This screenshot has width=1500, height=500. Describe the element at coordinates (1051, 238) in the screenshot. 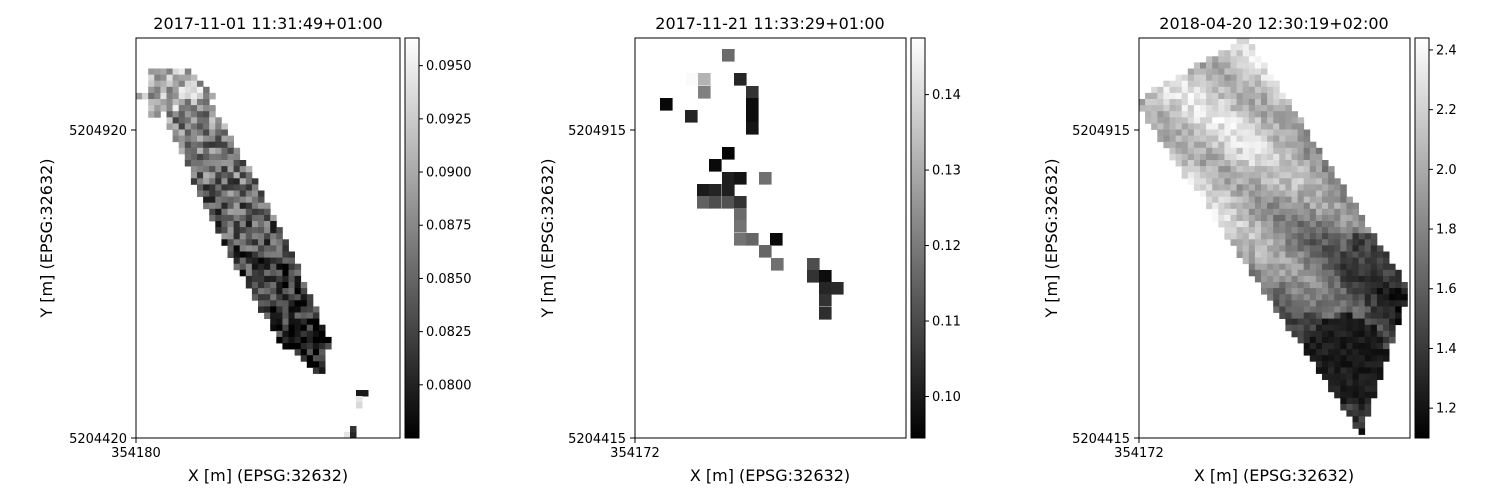

I see `panel-3-ylabel: Y [m] (EPSG:32632)` at that location.